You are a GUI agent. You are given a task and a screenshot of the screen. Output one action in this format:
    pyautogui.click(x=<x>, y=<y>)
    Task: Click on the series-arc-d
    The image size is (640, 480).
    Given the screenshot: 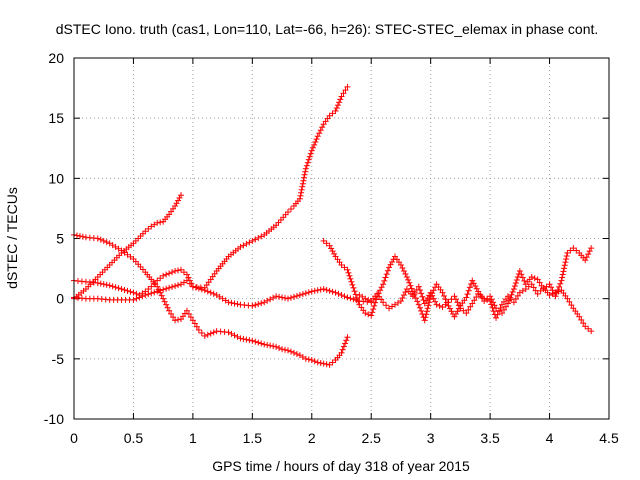 What is the action you would take?
    pyautogui.click(x=223, y=293)
    